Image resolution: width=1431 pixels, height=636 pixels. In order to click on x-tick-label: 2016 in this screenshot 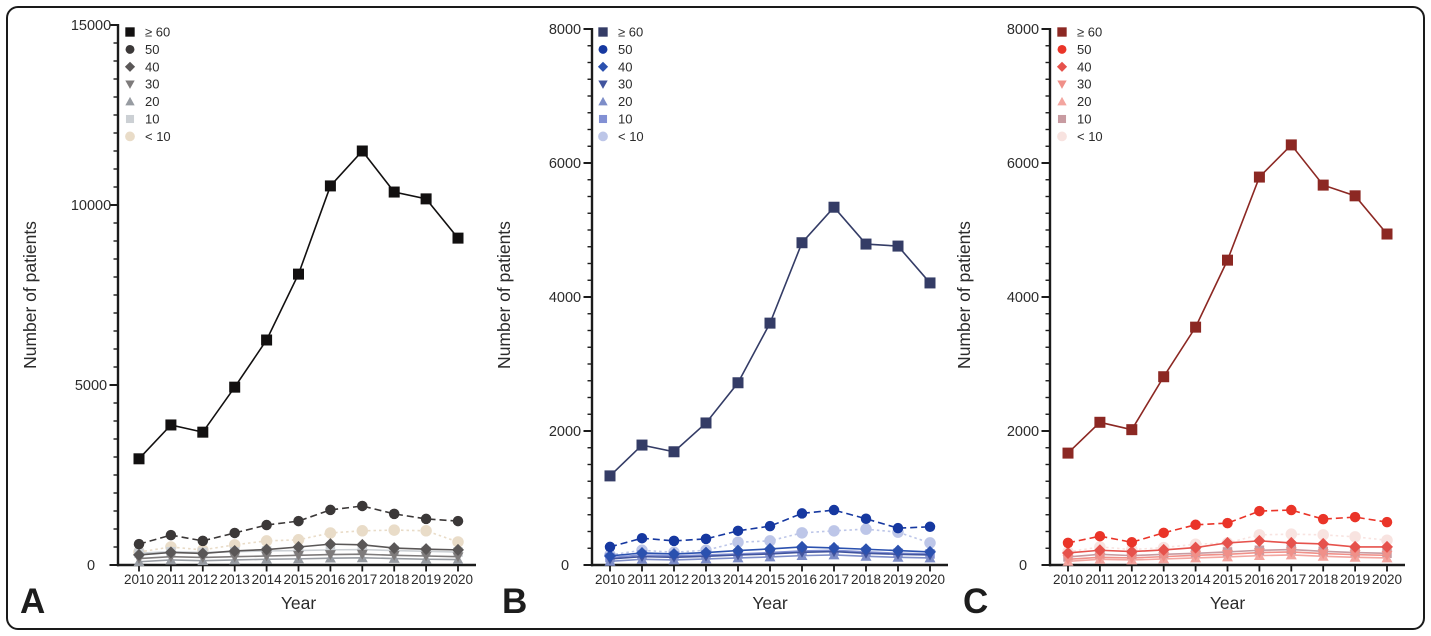, I will do `click(330, 579)`.